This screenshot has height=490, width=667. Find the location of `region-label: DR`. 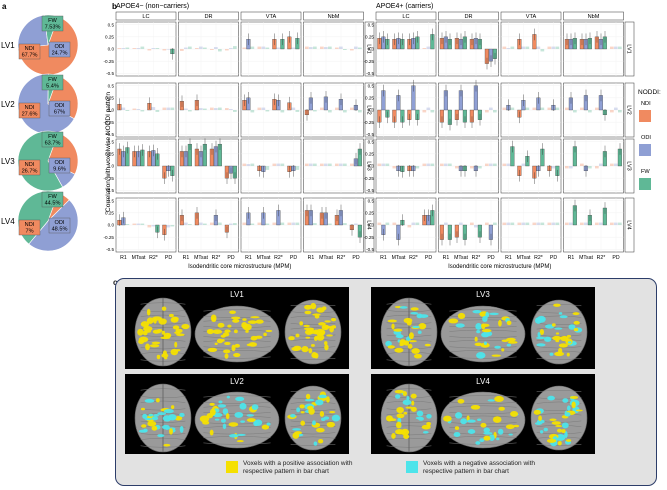

region-label: DR is located at coordinates (208, 17).